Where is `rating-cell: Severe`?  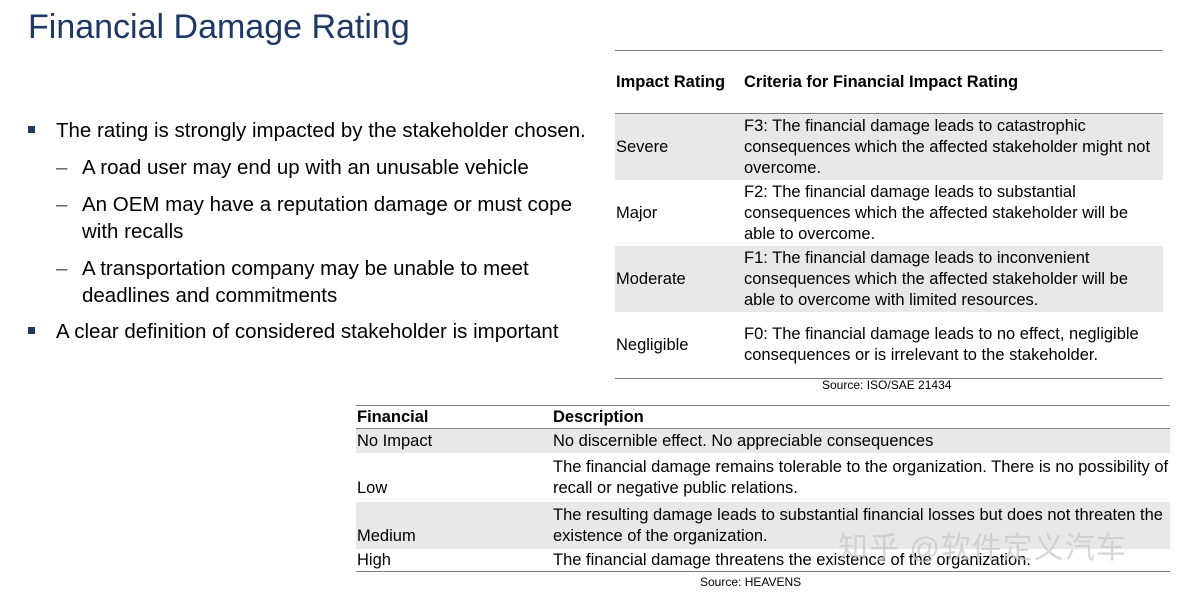
rating-cell: Severe is located at coordinates (642, 146).